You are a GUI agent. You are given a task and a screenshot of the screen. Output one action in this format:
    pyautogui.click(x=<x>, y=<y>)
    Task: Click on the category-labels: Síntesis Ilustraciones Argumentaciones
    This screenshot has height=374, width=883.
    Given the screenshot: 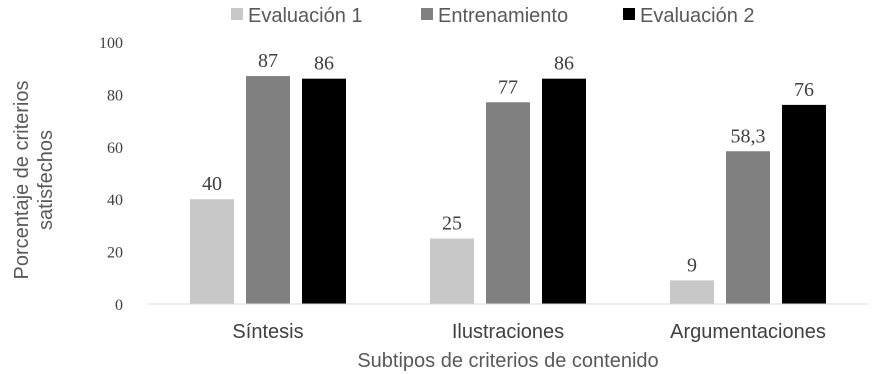 What is the action you would take?
    pyautogui.click(x=528, y=332)
    